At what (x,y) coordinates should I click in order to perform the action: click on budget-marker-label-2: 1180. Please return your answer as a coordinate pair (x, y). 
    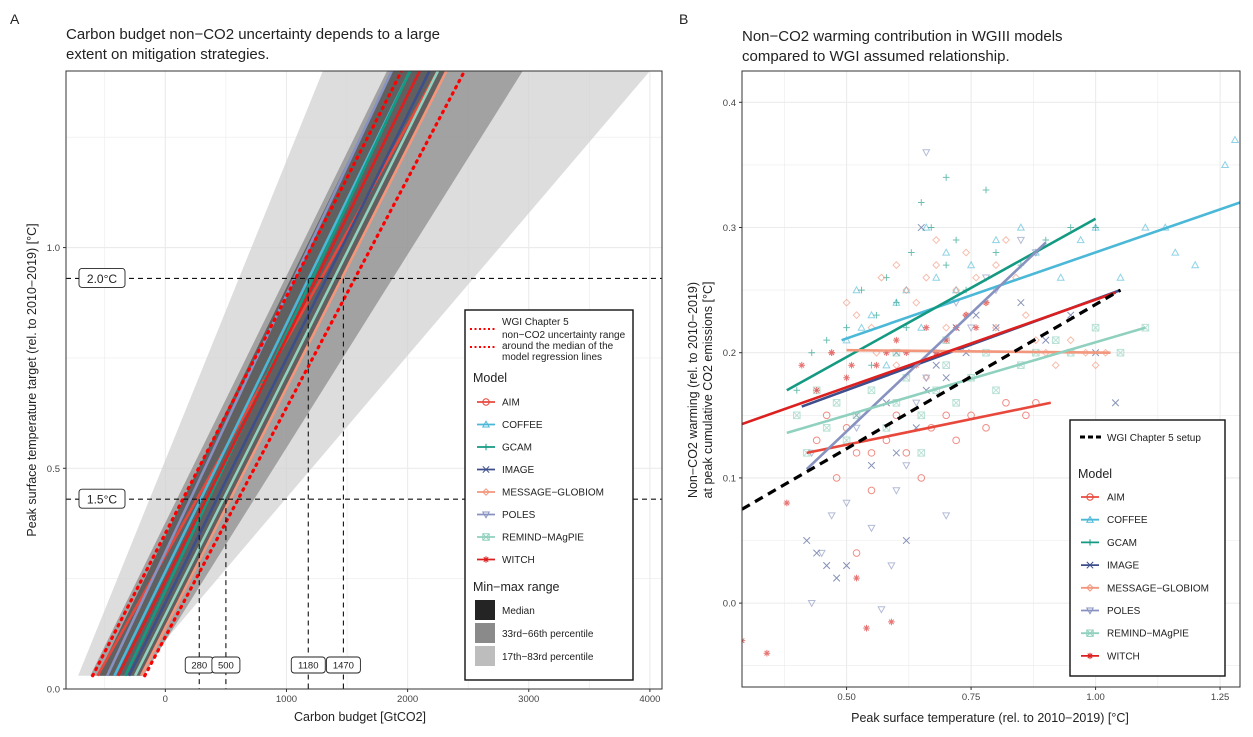
    Looking at the image, I should click on (308, 666).